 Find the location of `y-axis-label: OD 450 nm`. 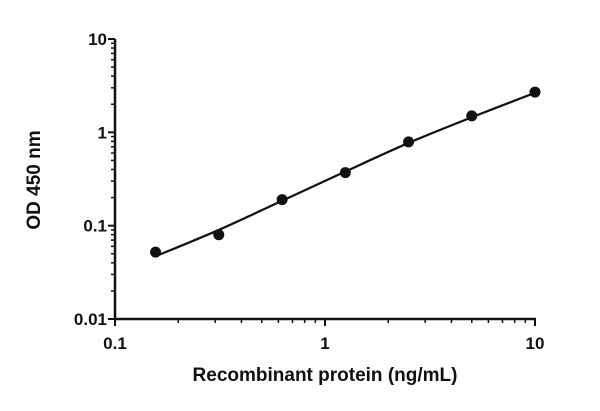

y-axis-label: OD 450 nm is located at coordinates (34, 179).